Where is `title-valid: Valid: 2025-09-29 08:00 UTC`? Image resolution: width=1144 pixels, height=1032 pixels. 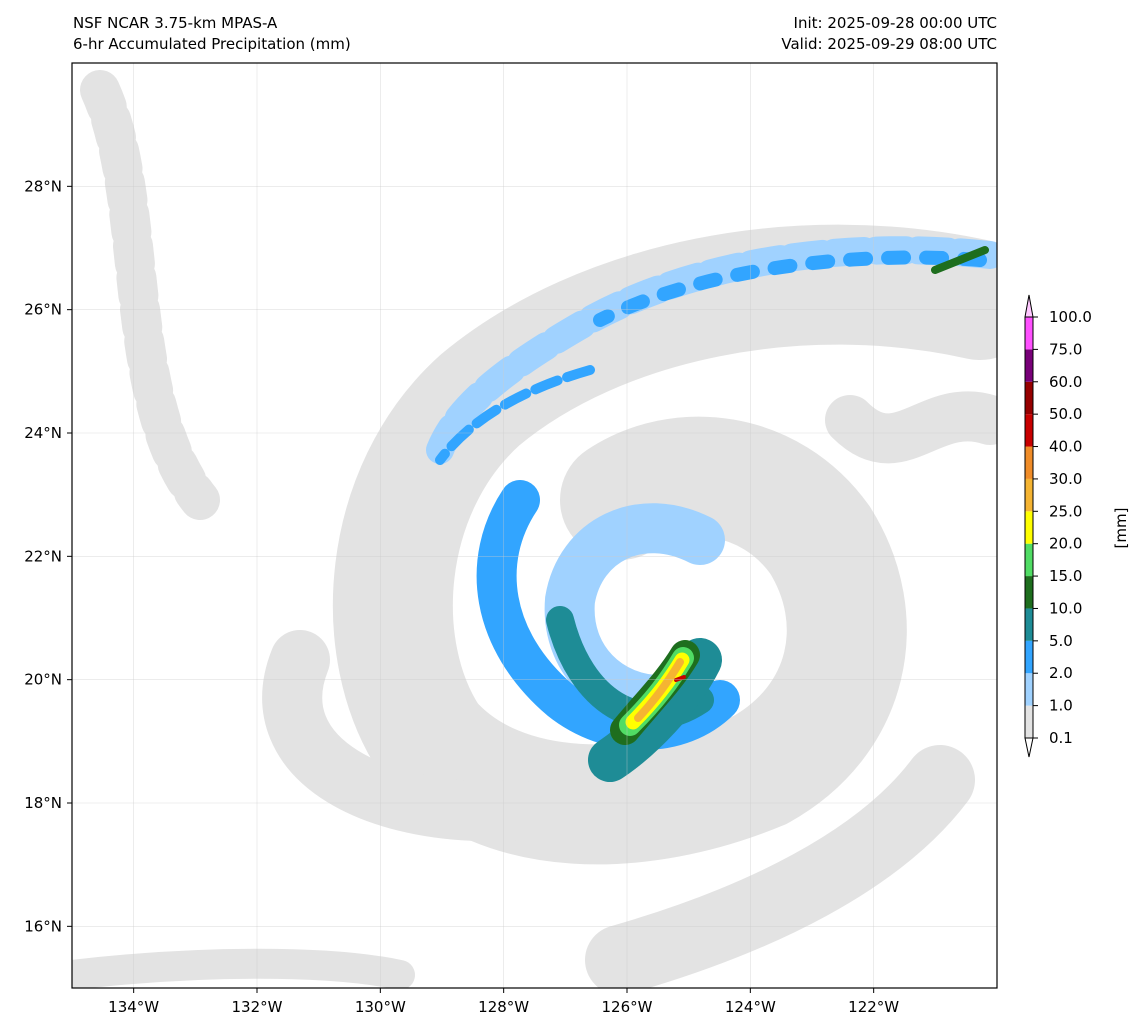 title-valid: Valid: 2025-09-29 08:00 UTC is located at coordinates (889, 44).